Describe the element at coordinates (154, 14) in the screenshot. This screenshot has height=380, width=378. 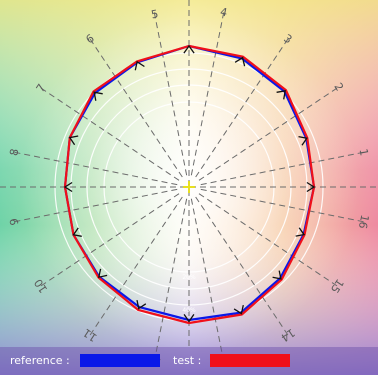
I see `spoke-label-5: 5` at that location.